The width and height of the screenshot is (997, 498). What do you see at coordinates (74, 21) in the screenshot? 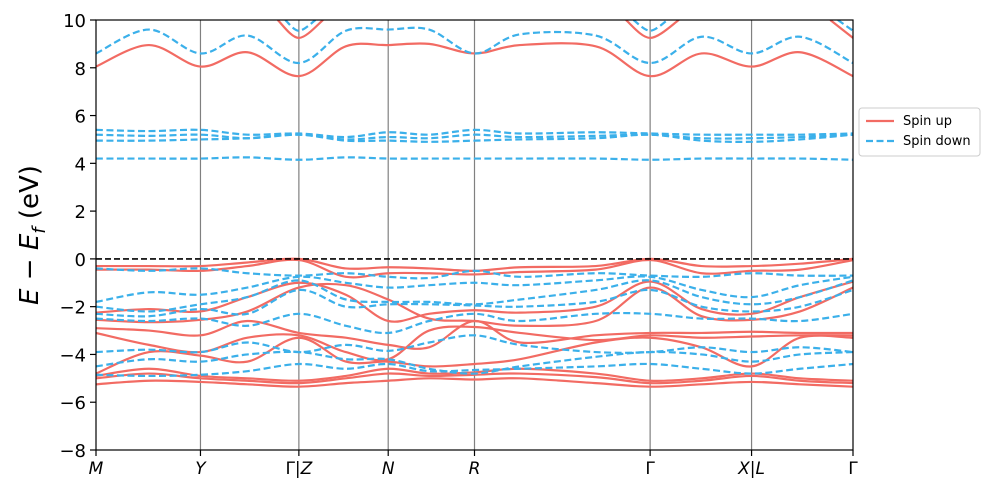
I see `y-tick-label: 10` at bounding box center [74, 21].